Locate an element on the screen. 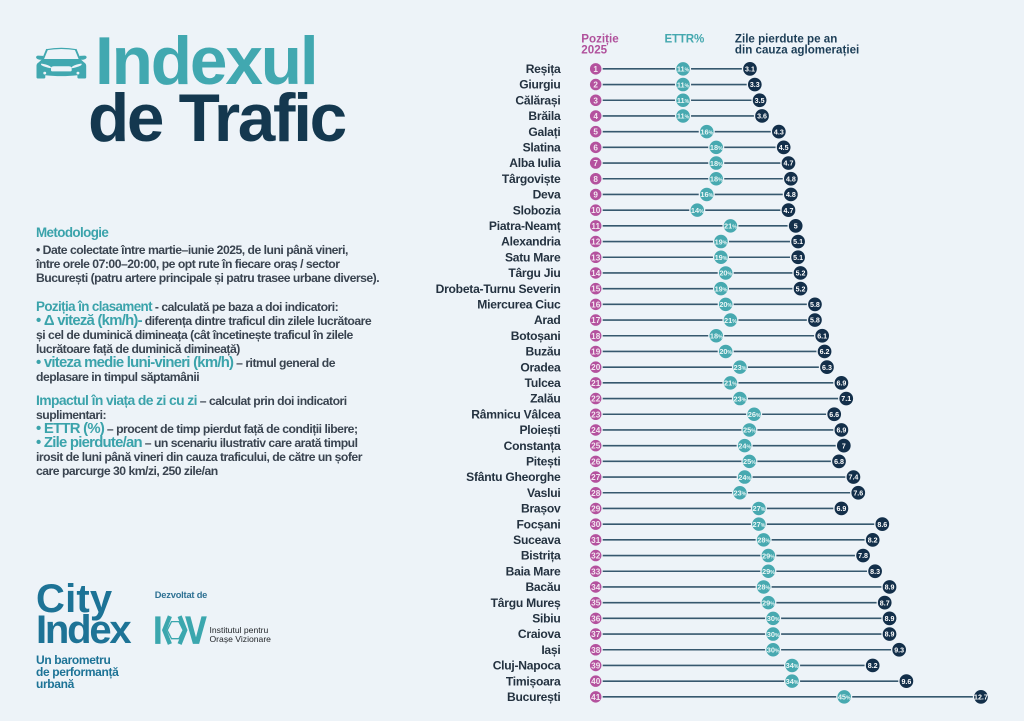 The image size is (1024, 721). svg-text: 3.6 is located at coordinates (762, 117).